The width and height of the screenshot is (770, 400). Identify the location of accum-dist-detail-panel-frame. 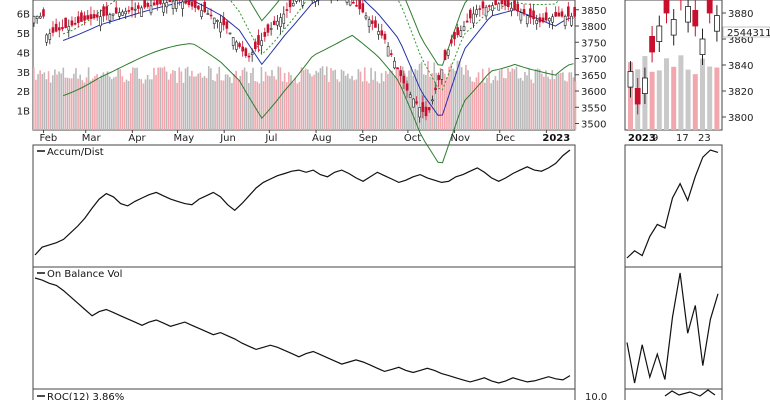
(673, 206).